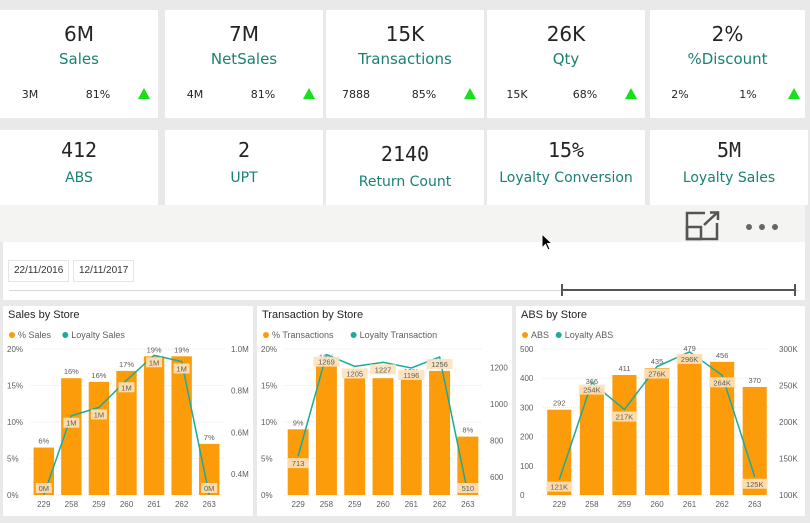 The height and width of the screenshot is (523, 810). What do you see at coordinates (39, 271) in the screenshot?
I see `start-date-input: 22/11/2016` at bounding box center [39, 271].